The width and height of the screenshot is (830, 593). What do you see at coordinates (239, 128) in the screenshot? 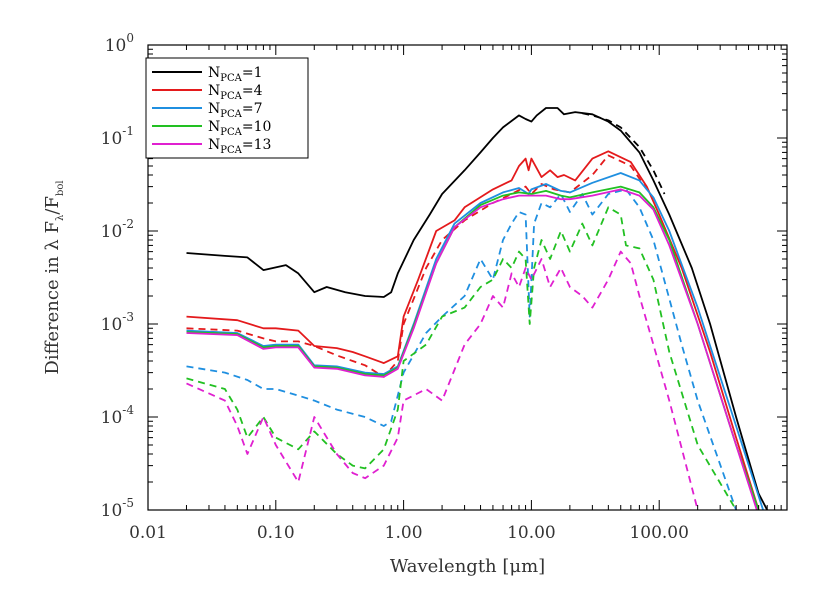
I see `legend-label: NPCA=10` at bounding box center [239, 128].